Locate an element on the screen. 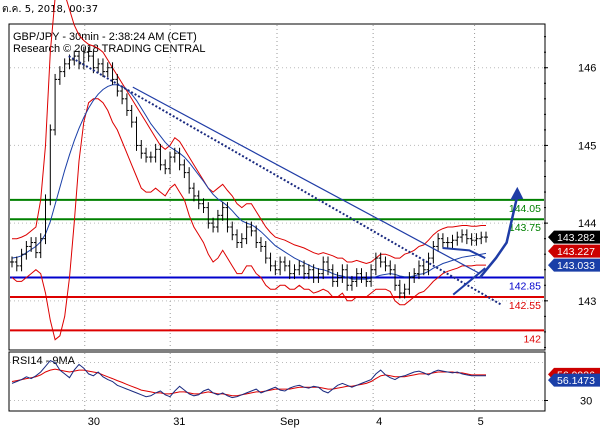  price-tick-label-3: 143 is located at coordinates (587, 302).